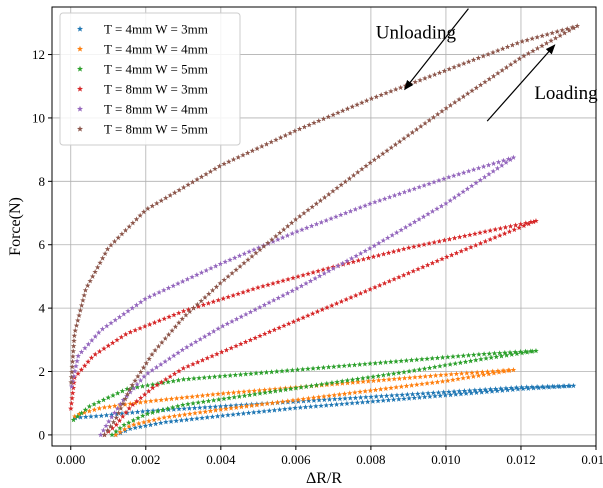  Describe the element at coordinates (520, 459) in the screenshot. I see `x-tick-label: 0.012` at that location.